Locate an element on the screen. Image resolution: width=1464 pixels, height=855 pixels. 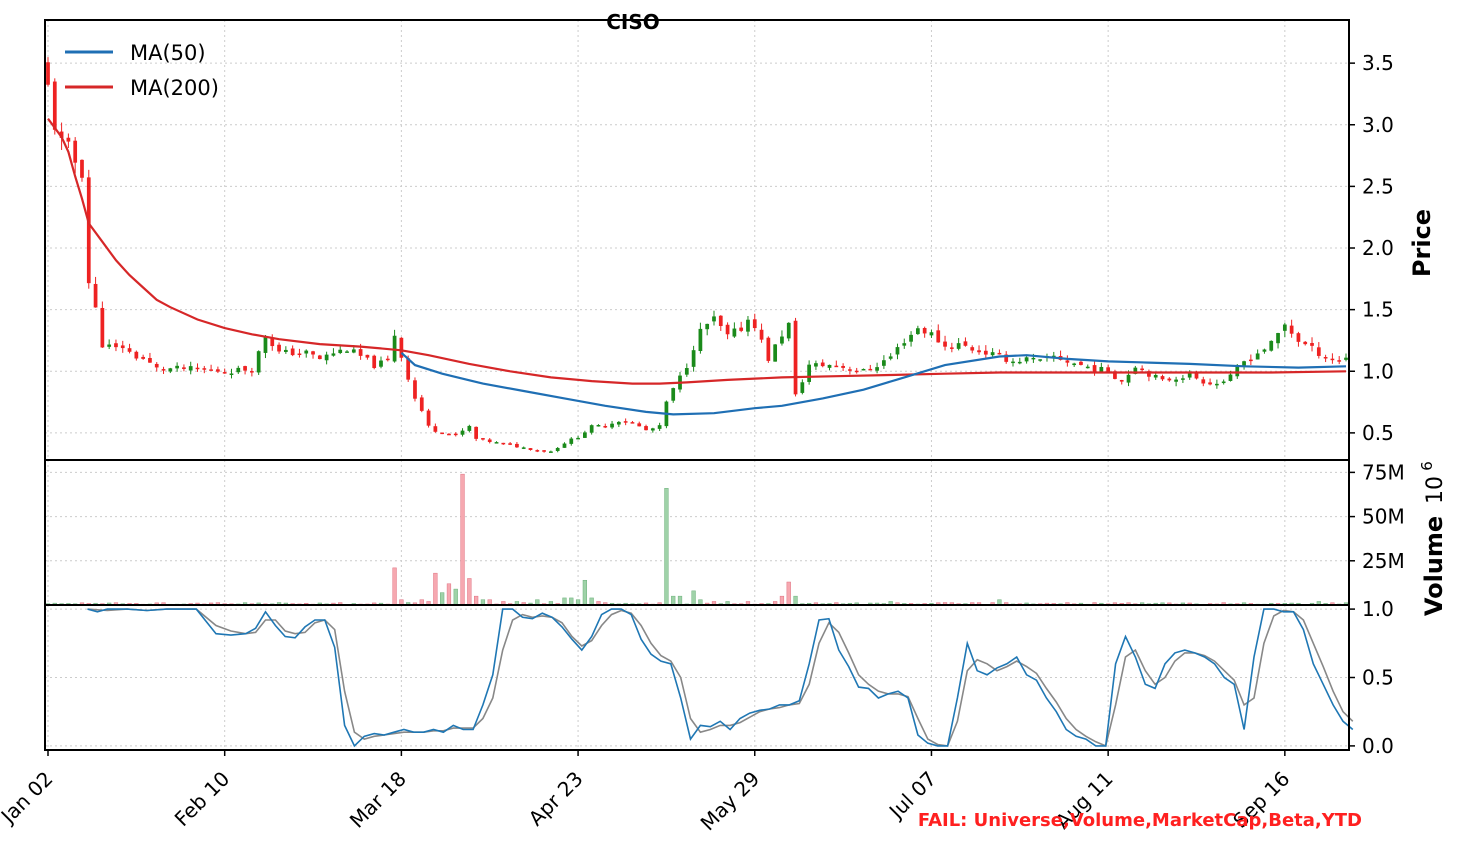
legend-ma50-label: MA(50) is located at coordinates (168, 53).